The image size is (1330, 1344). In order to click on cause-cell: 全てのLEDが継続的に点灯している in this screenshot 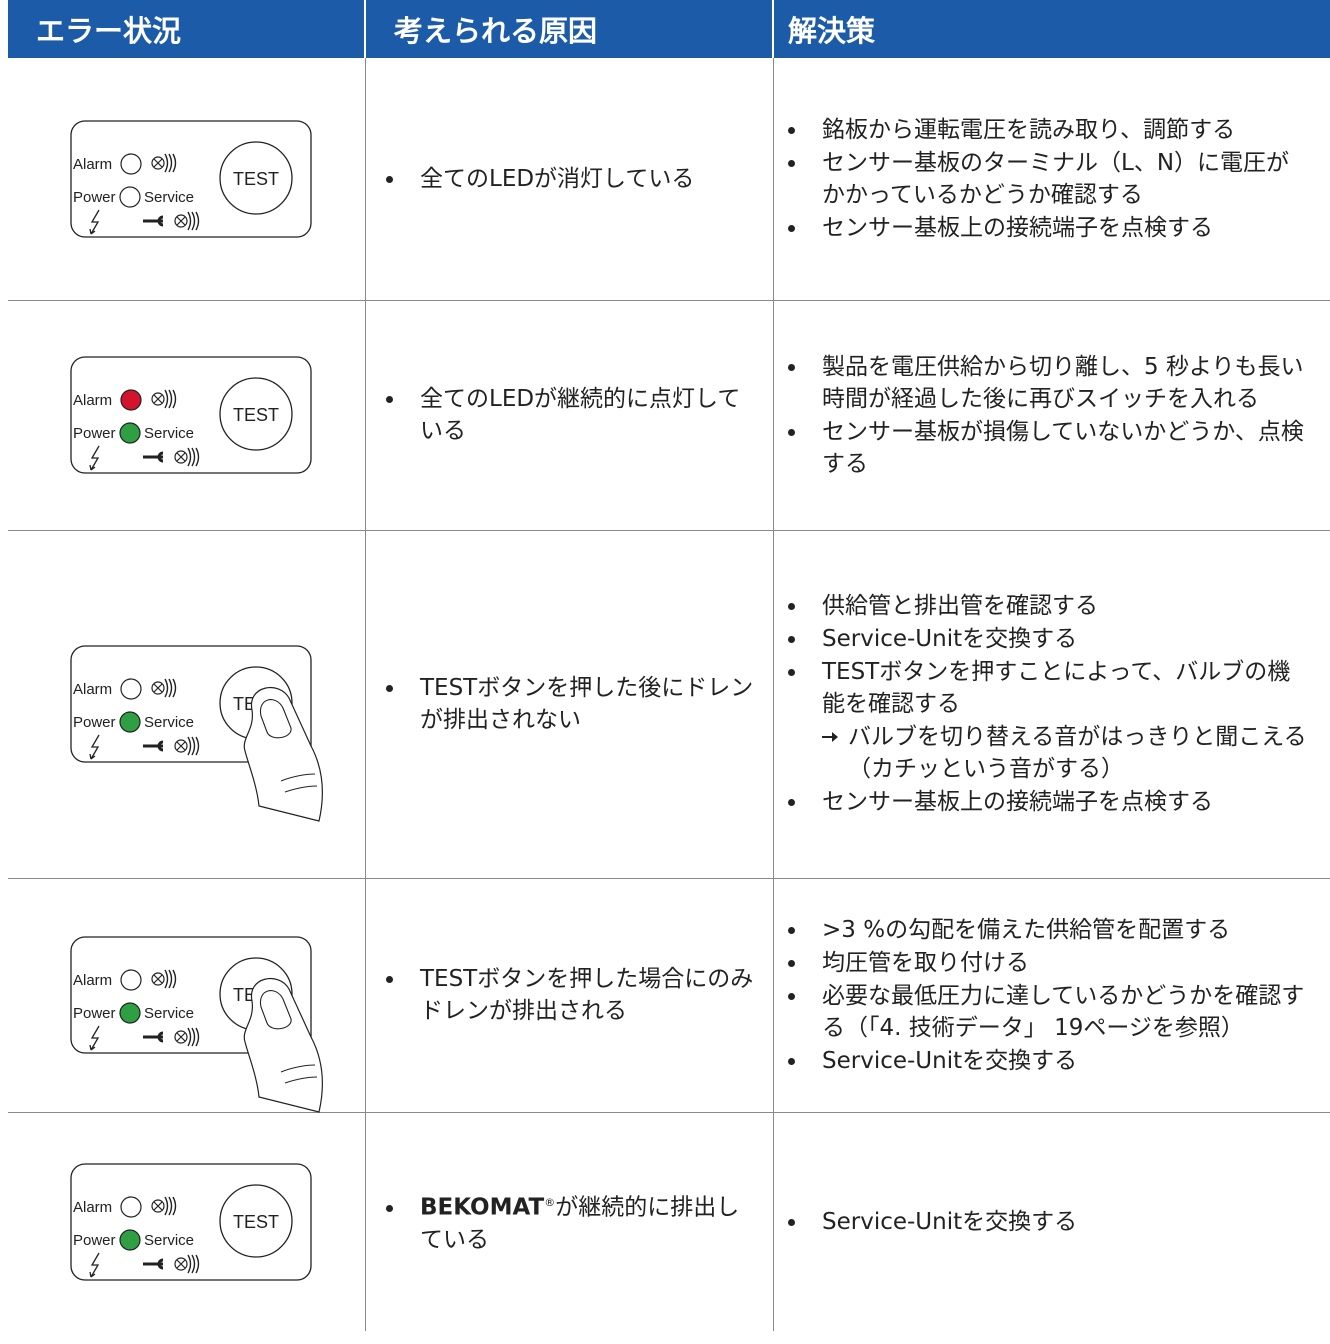, I will do `click(566, 415)`.